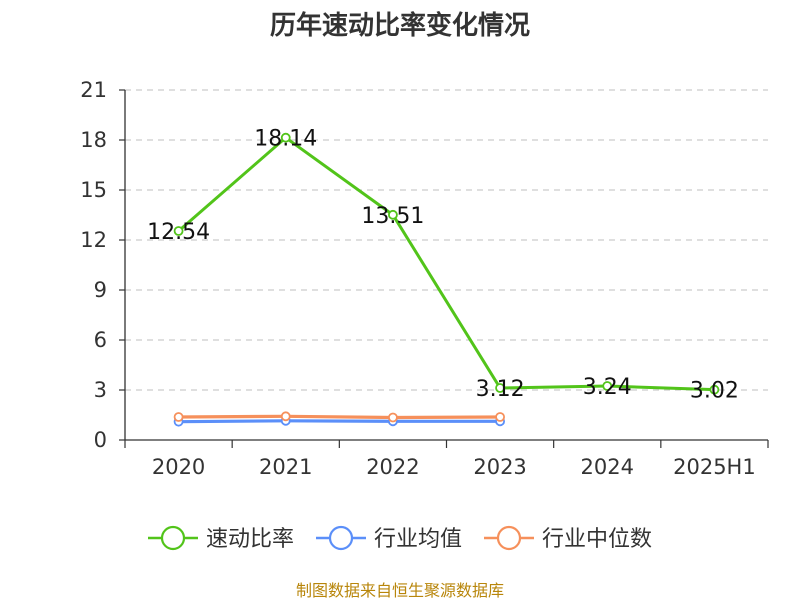 This screenshot has width=800, height=600. Describe the element at coordinates (714, 467) in the screenshot. I see `x-tick-label: 2025H1` at that location.